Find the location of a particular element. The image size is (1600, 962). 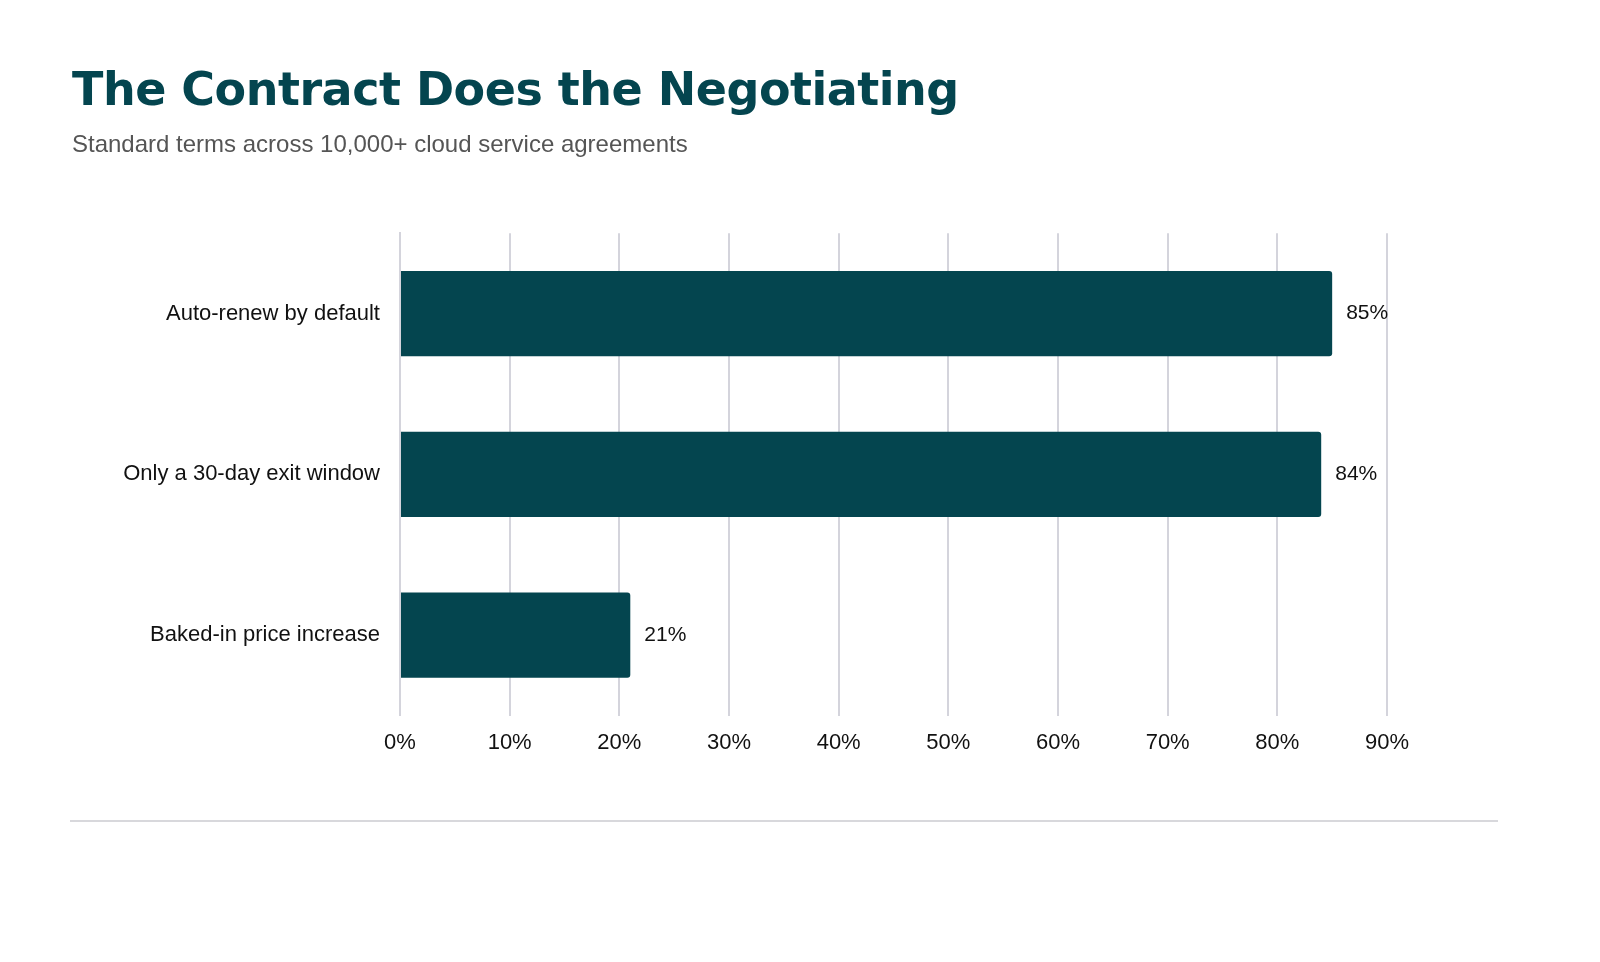

data-label: 21% is located at coordinates (665, 633).